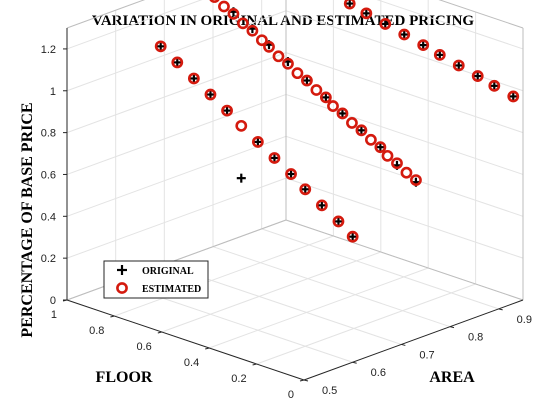 This screenshot has height=420, width=560. What do you see at coordinates (185, 340) in the screenshot?
I see `floor-axis-line` at bounding box center [185, 340].